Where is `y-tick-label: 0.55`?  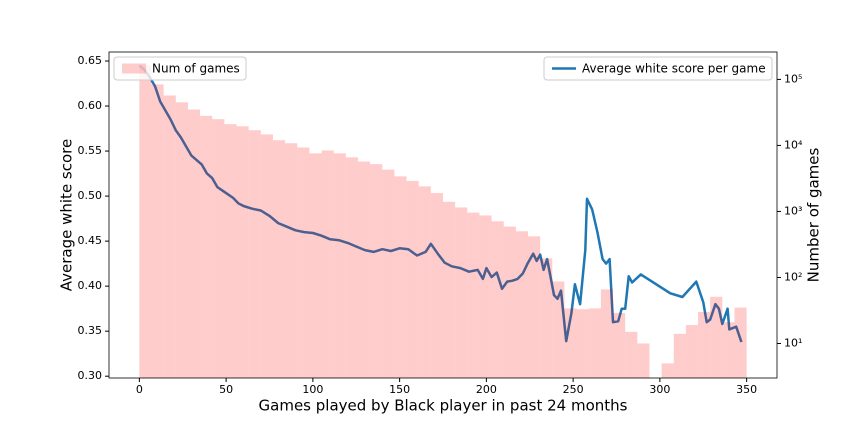 y-tick-label: 0.55 is located at coordinates (90, 150).